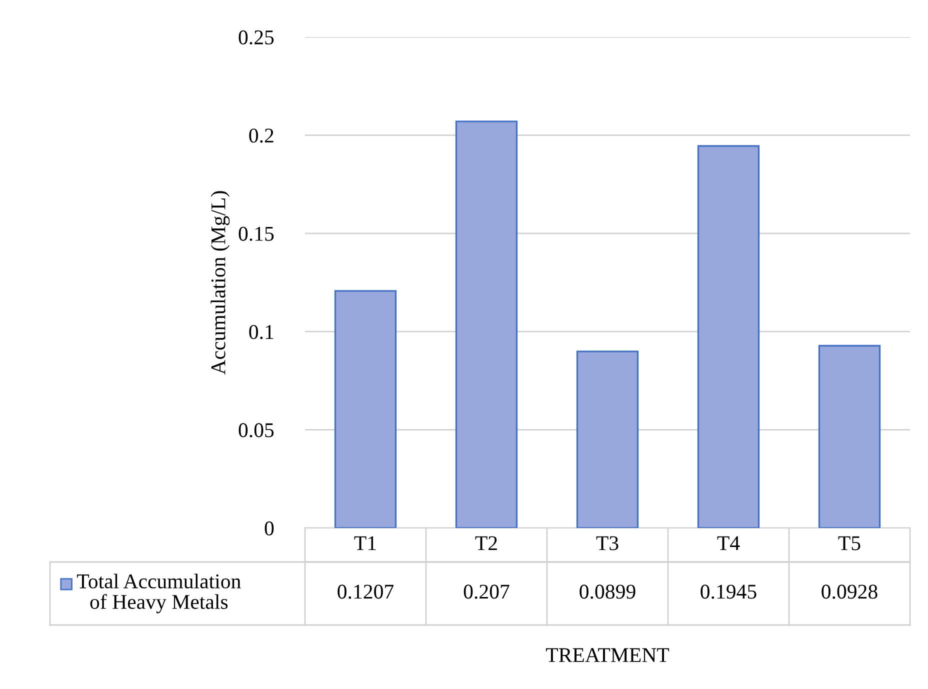 This screenshot has width=928, height=689. What do you see at coordinates (256, 37) in the screenshot?
I see `y-tick-label: 0.25` at bounding box center [256, 37].